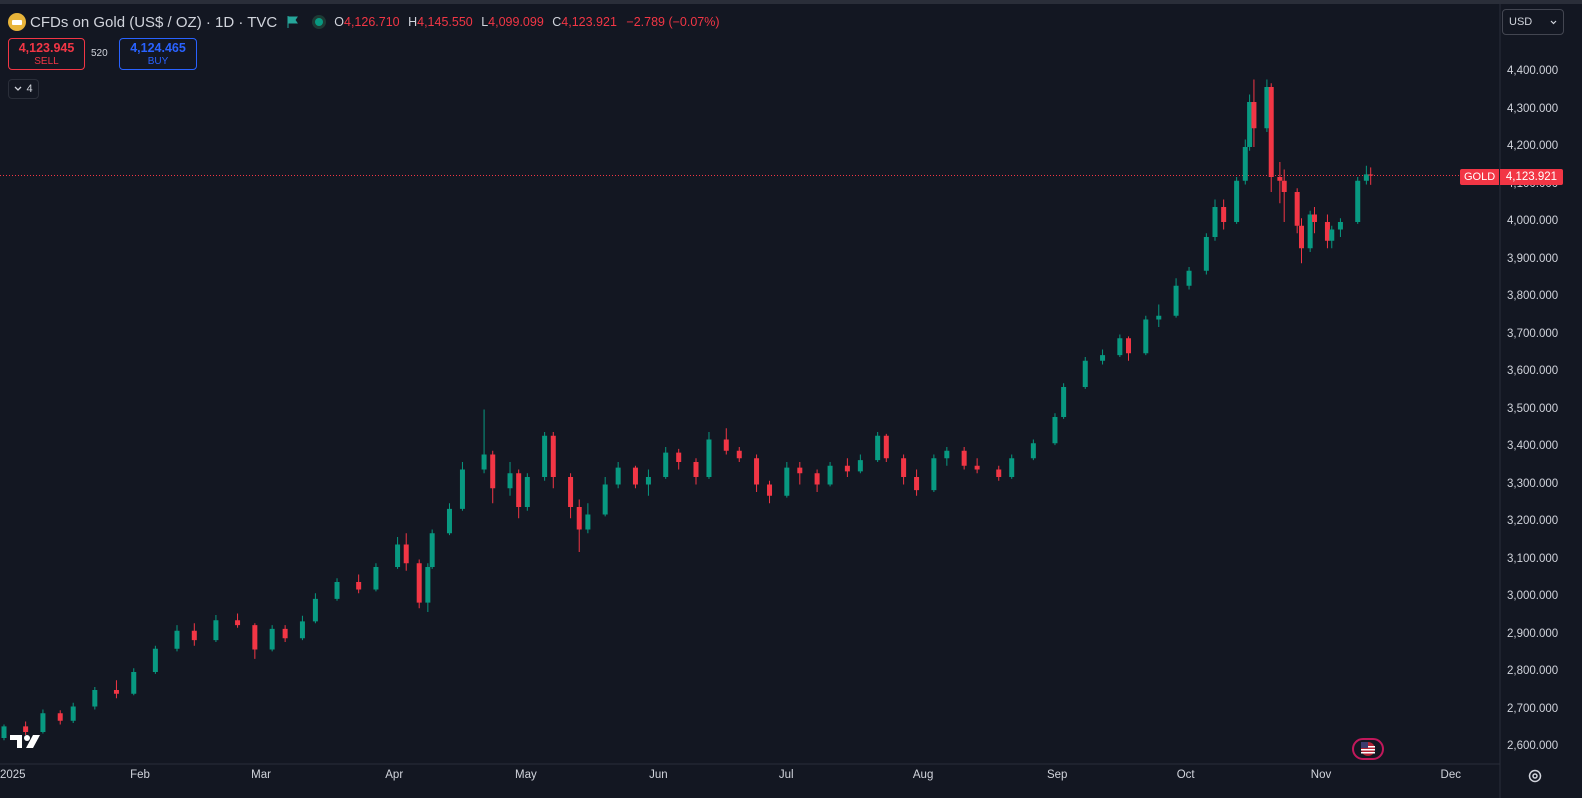 This screenshot has height=798, width=1582. I want to click on price-axis-label: 3,700.000, so click(1533, 333).